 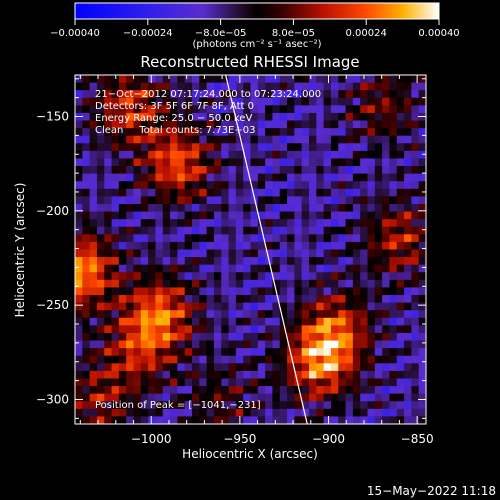 I want to click on x-axis-label: Heliocentric X (arcsec), so click(x=250, y=454).